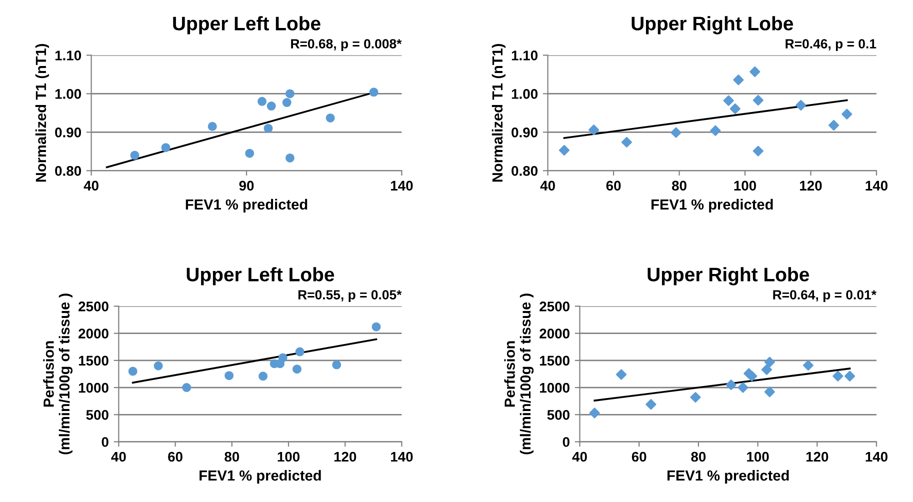  I want to click on y-tick-label: 1000, so click(93, 387).